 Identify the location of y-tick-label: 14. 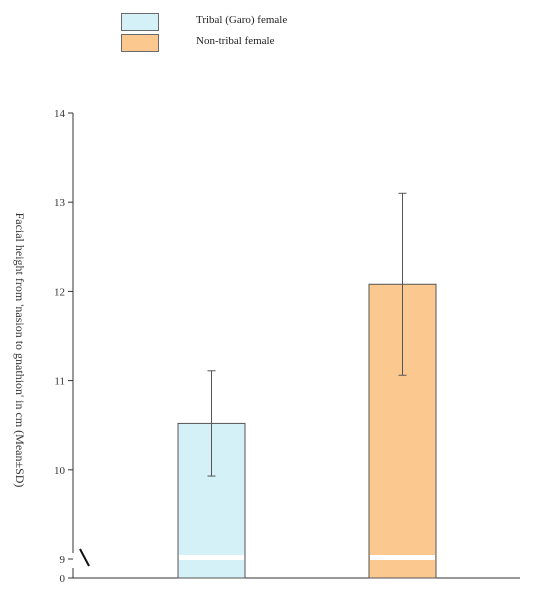
(60, 114).